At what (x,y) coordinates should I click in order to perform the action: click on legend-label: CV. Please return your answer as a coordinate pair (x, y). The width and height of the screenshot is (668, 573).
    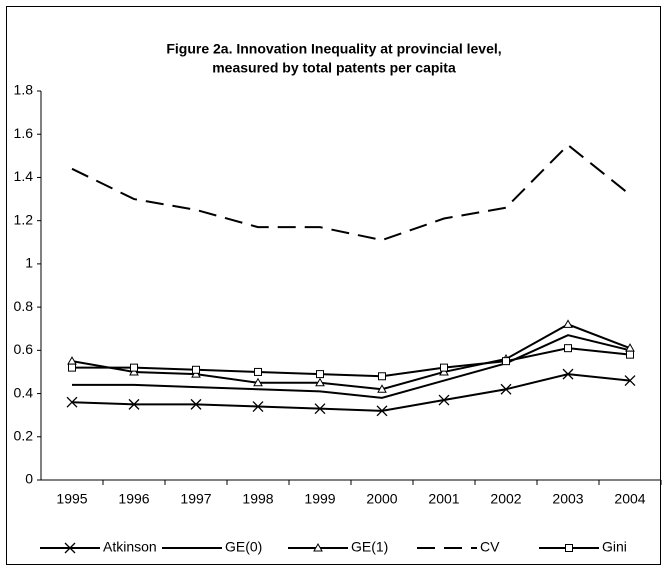
    Looking at the image, I should click on (490, 547).